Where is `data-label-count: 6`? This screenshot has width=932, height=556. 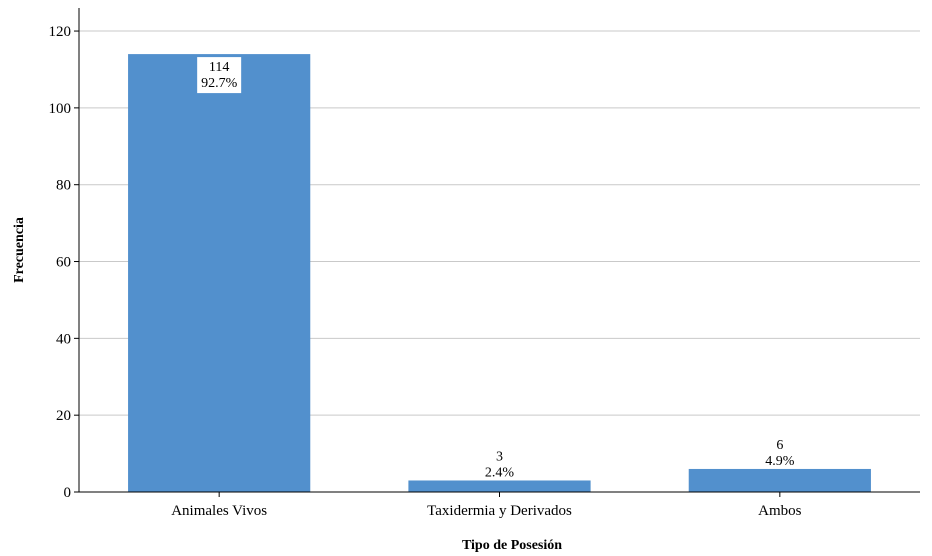 data-label-count: 6 is located at coordinates (779, 445).